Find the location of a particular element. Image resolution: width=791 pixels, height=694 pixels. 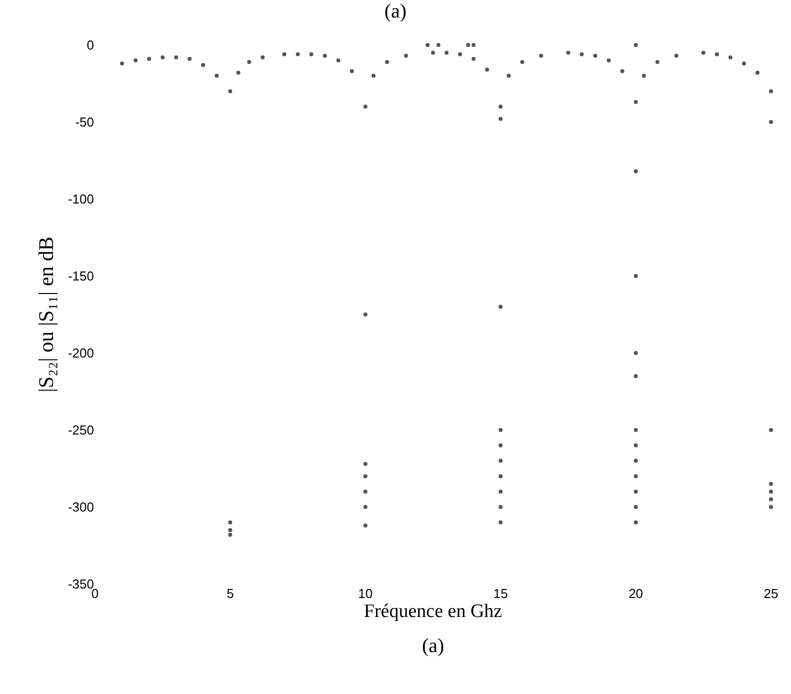

y-axis-title: |S₂₂| ou |S₁₁| en dB is located at coordinates (46, 314).